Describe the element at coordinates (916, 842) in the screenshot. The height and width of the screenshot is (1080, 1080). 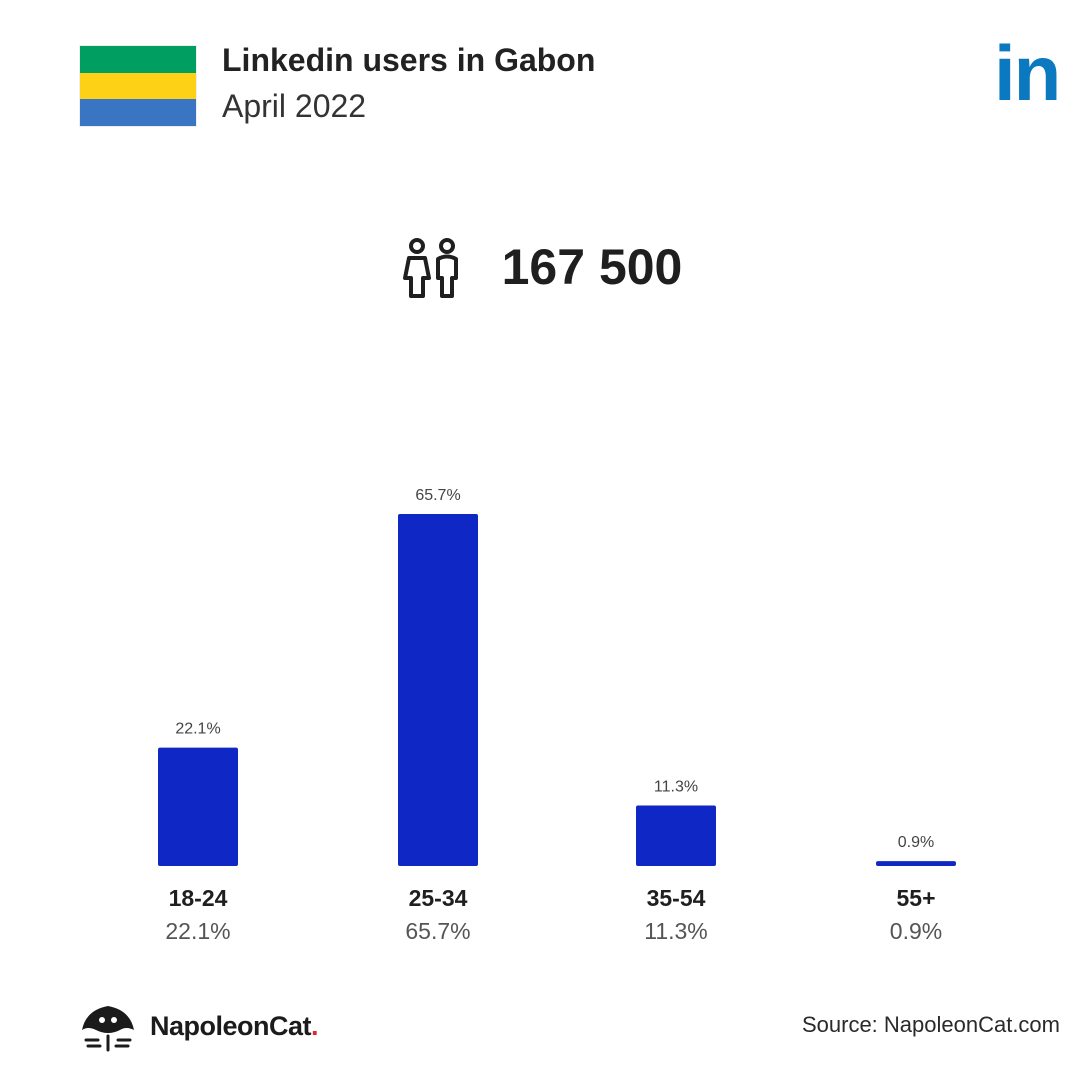
I see `bar-value-label: 0.9%` at that location.